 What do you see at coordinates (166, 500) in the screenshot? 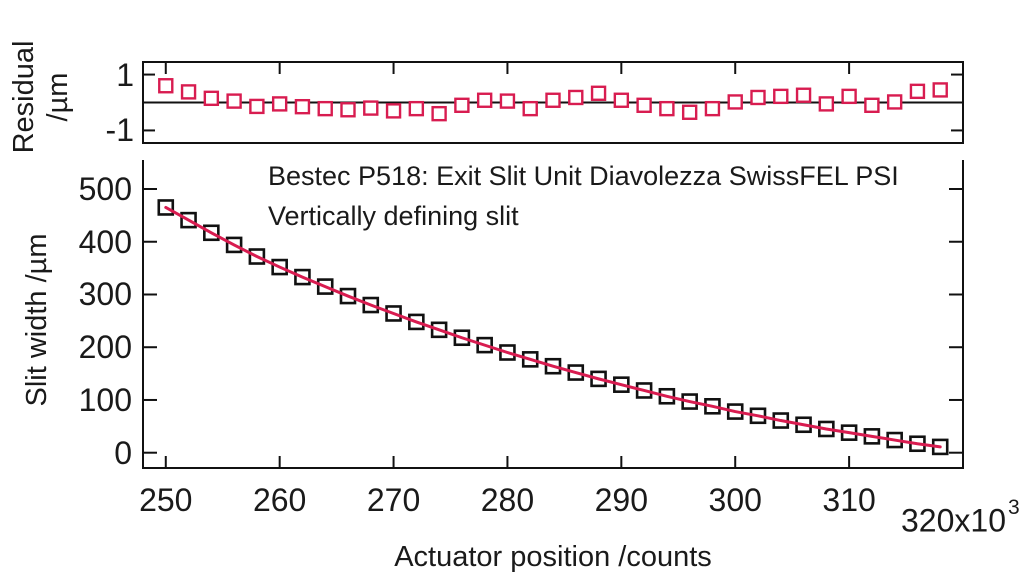
I see `x-tick-label: 250` at bounding box center [166, 500].